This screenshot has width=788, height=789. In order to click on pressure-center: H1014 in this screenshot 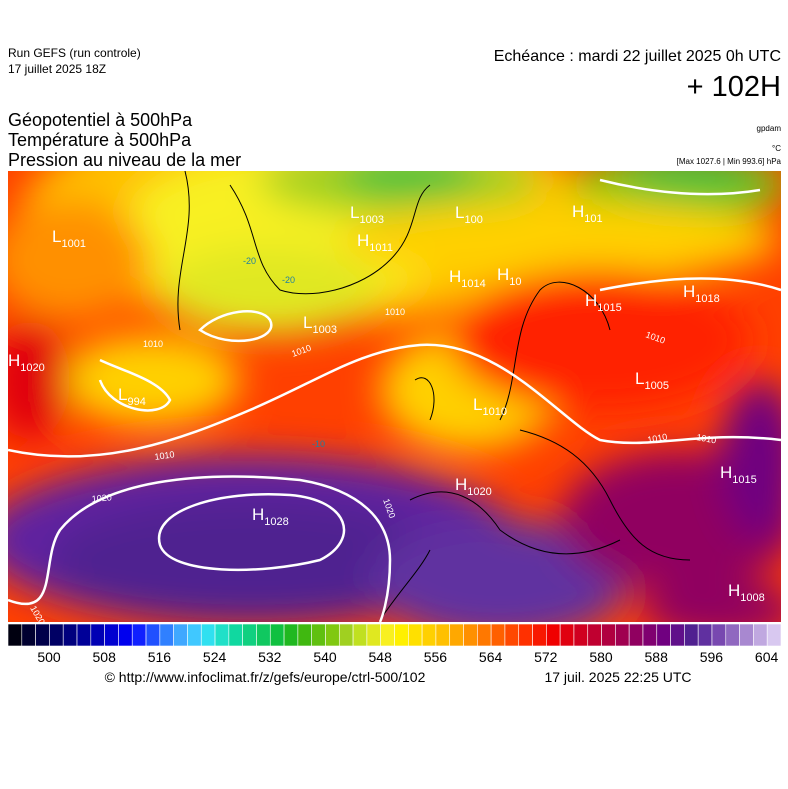, I will do `click(467, 278)`.